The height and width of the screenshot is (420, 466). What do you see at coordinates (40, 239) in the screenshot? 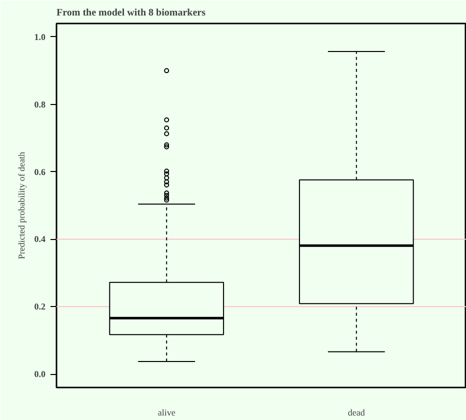
I see `y-tick-label: 0.4` at bounding box center [40, 239].